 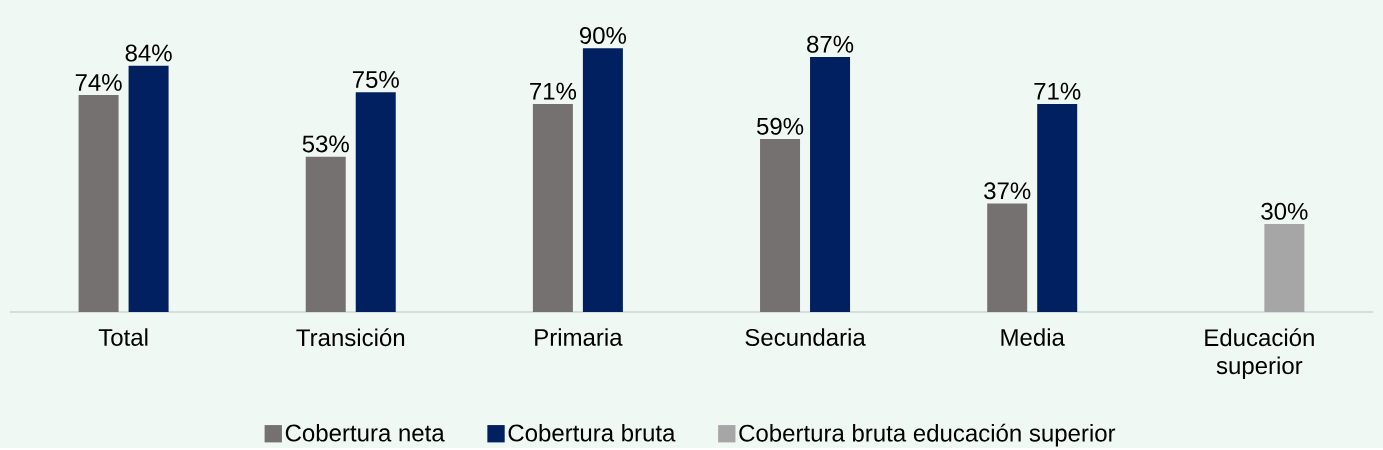 I want to click on x-tick-label: Transición, so click(x=350, y=337).